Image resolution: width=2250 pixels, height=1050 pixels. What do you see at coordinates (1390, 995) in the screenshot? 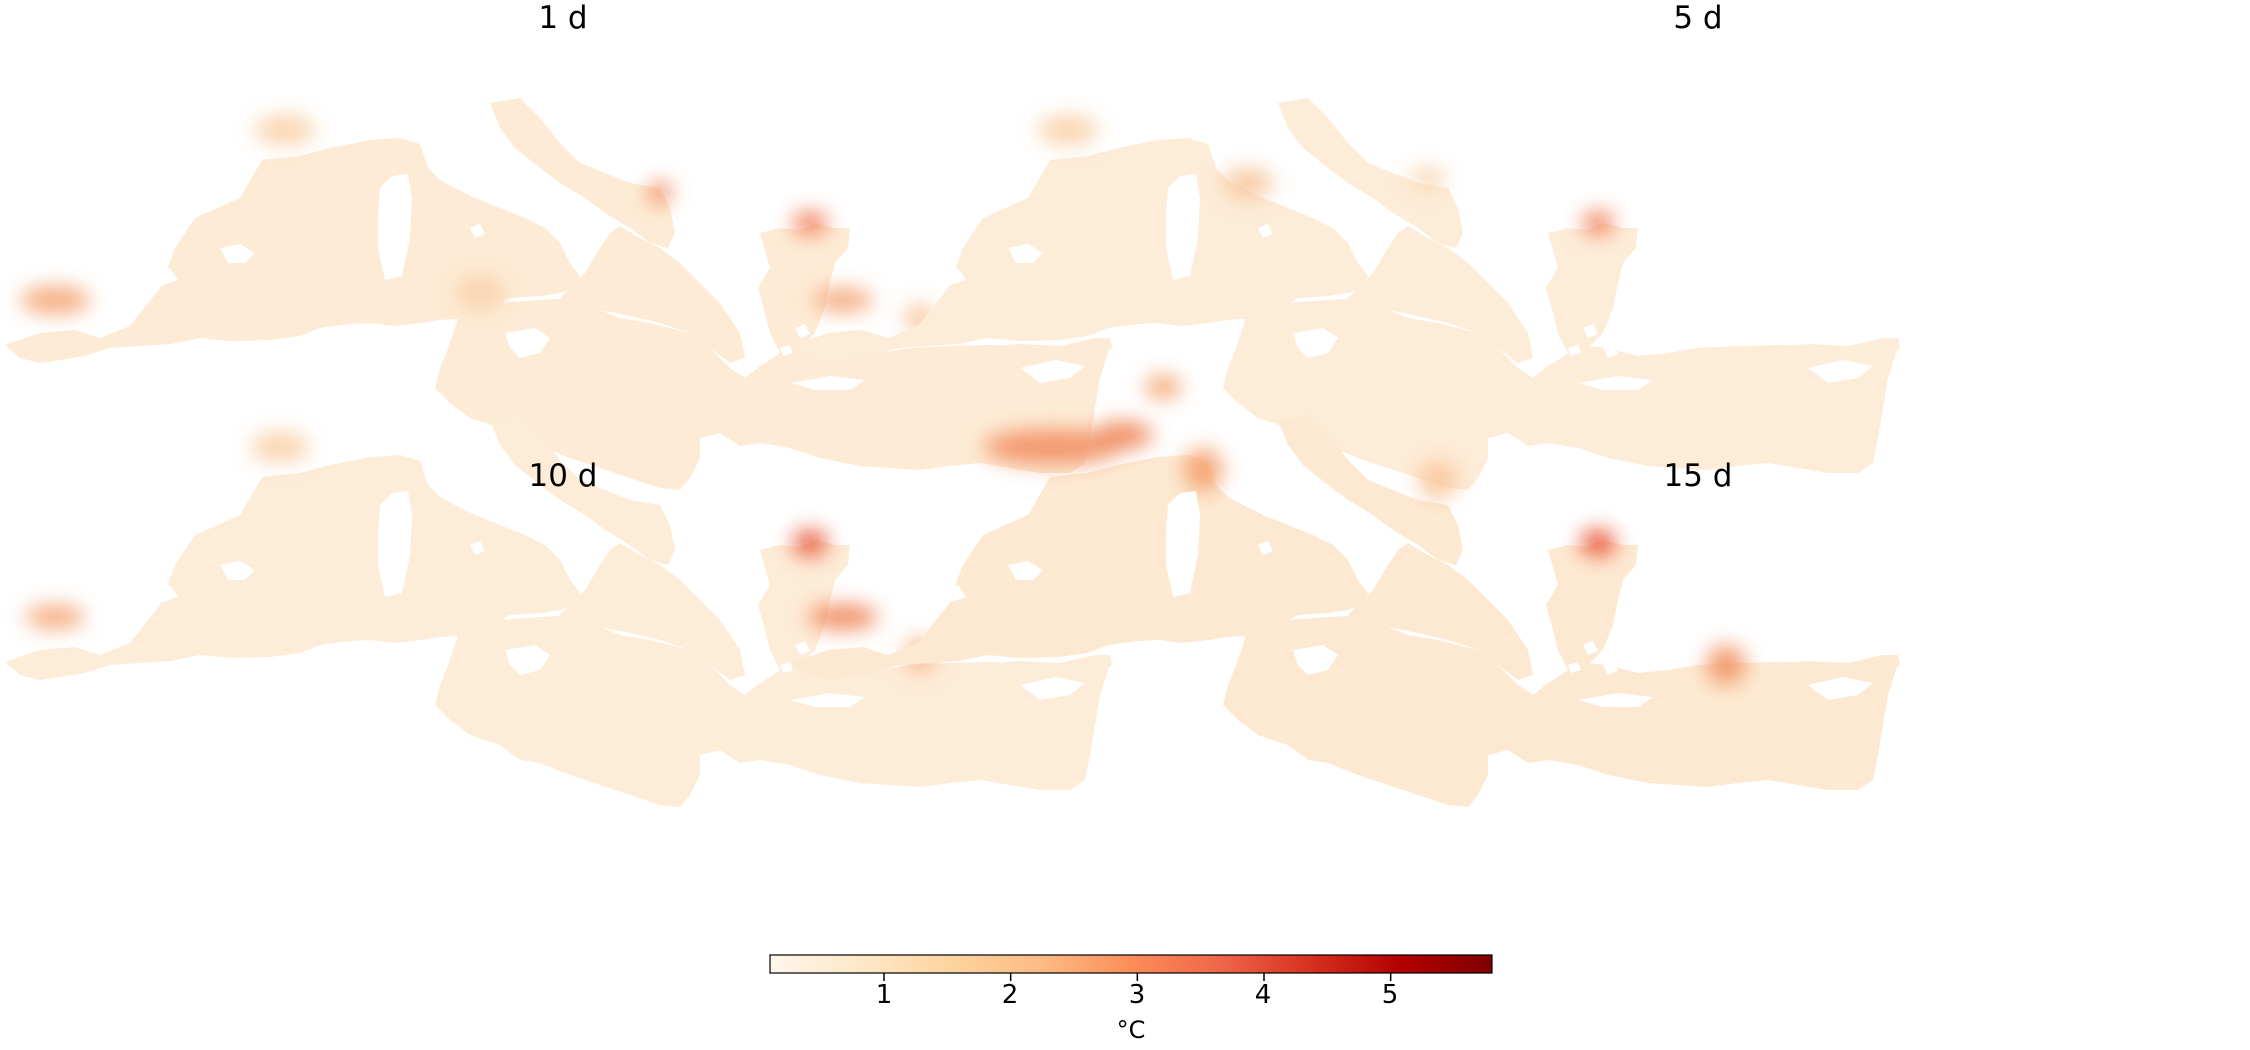
I see `colorbar-tick-5: 5` at bounding box center [1390, 995].